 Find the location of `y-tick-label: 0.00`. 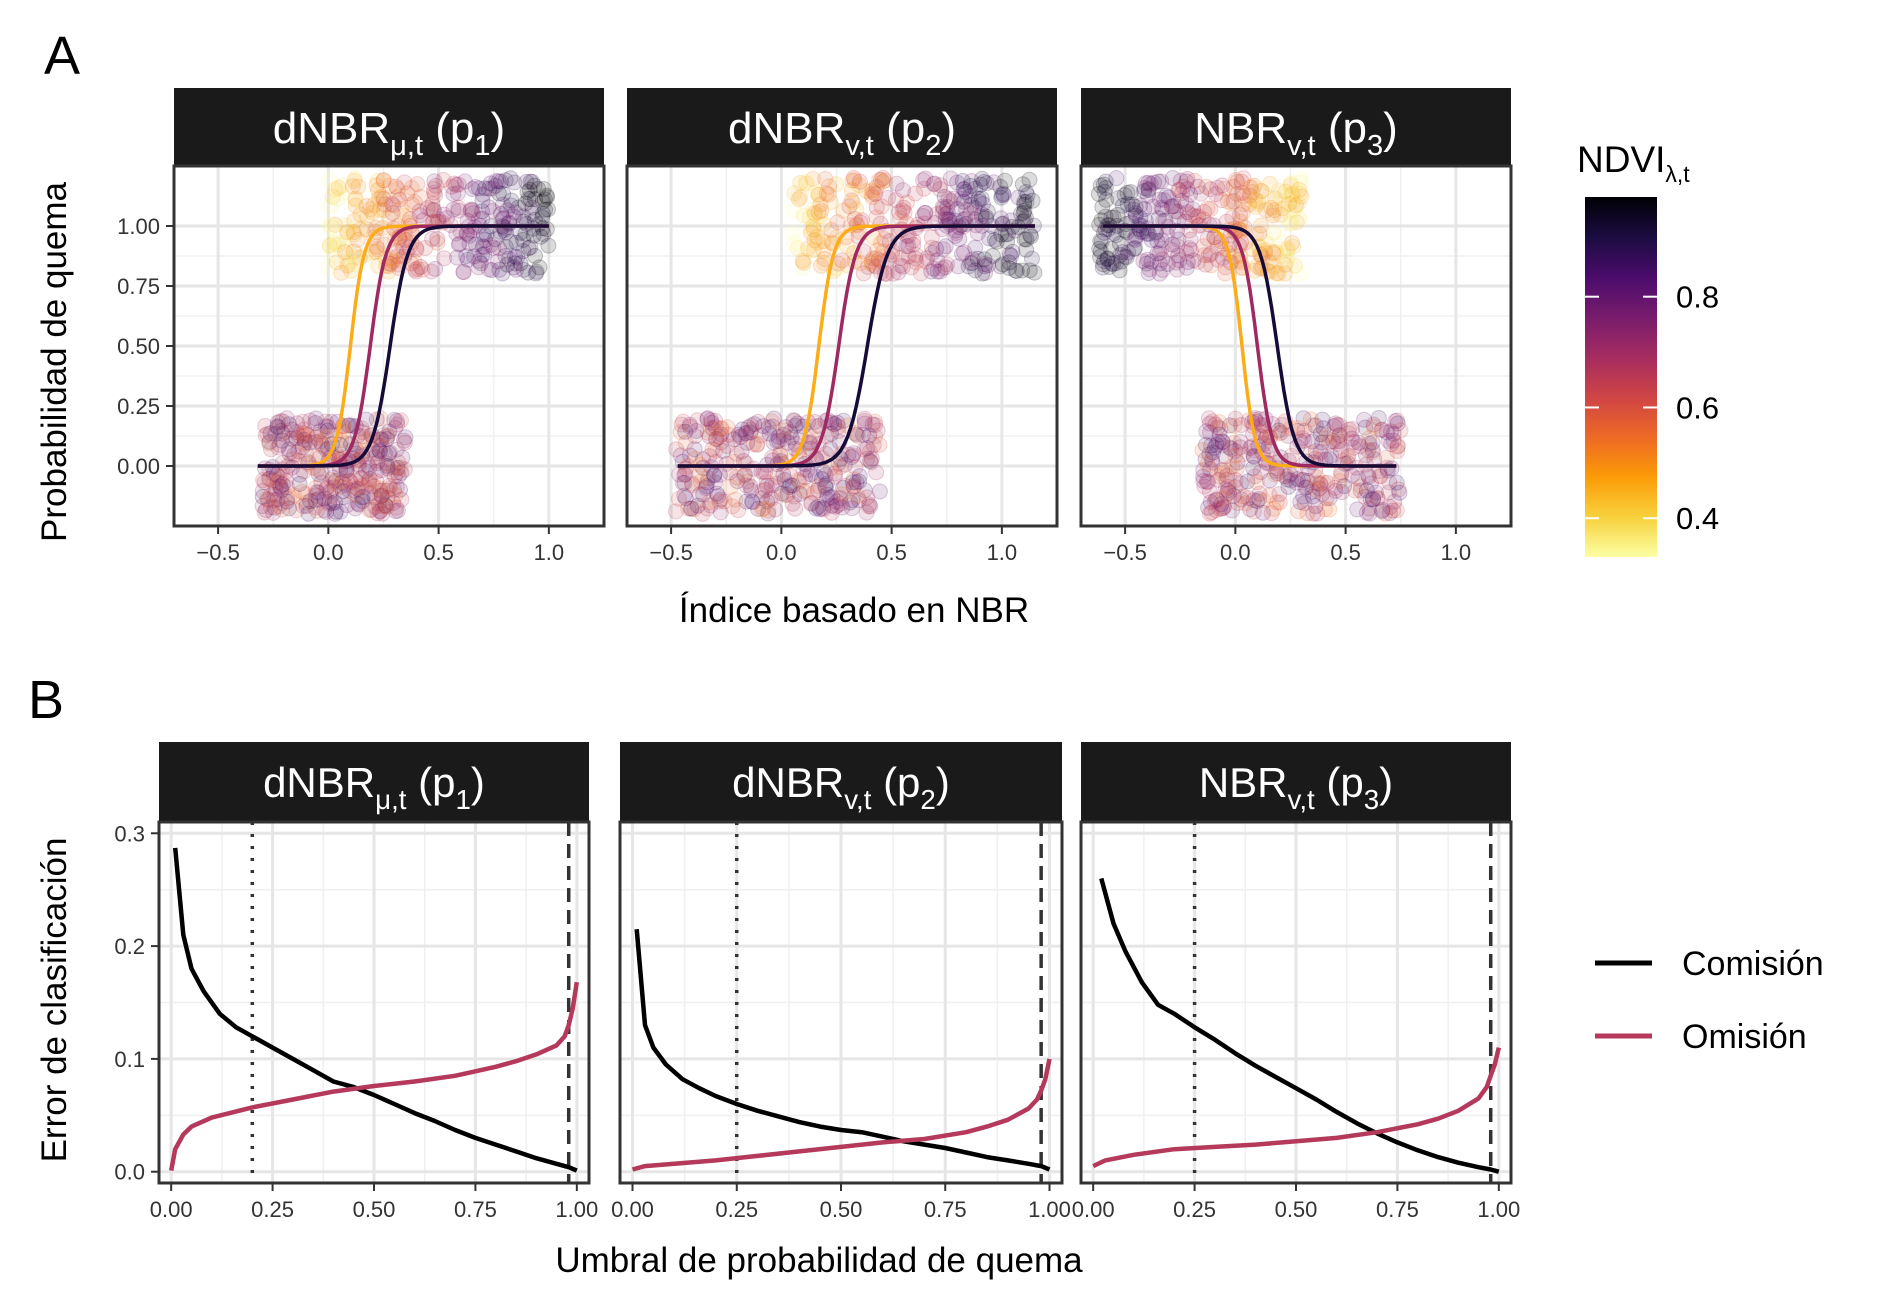

y-tick-label: 0.00 is located at coordinates (138, 466).